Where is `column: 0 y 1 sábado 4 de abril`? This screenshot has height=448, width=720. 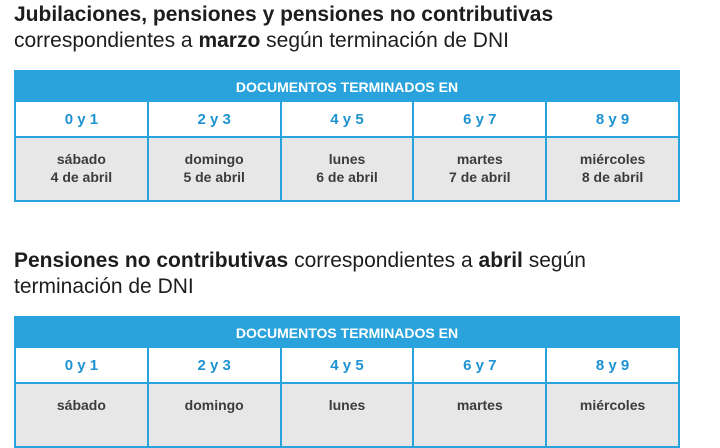
column: 0 y 1 sábado 4 de abril is located at coordinates (81, 151).